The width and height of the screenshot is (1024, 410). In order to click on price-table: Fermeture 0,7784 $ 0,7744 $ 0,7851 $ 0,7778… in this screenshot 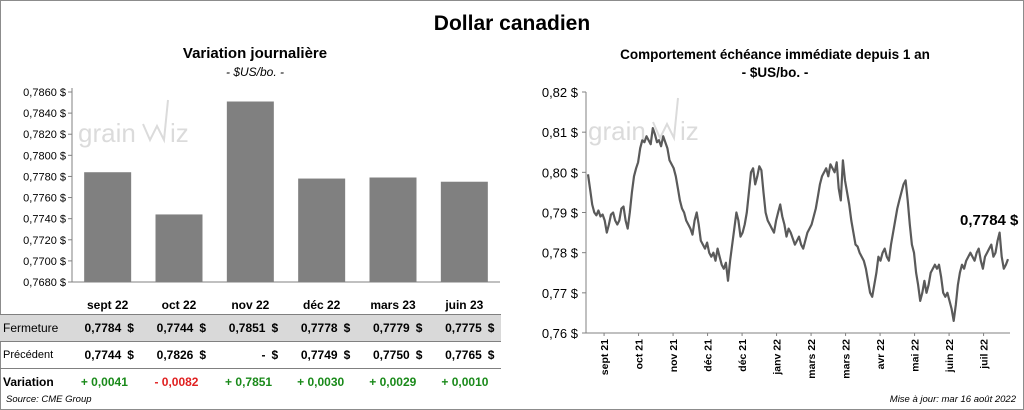, I will do `click(250, 355)`.